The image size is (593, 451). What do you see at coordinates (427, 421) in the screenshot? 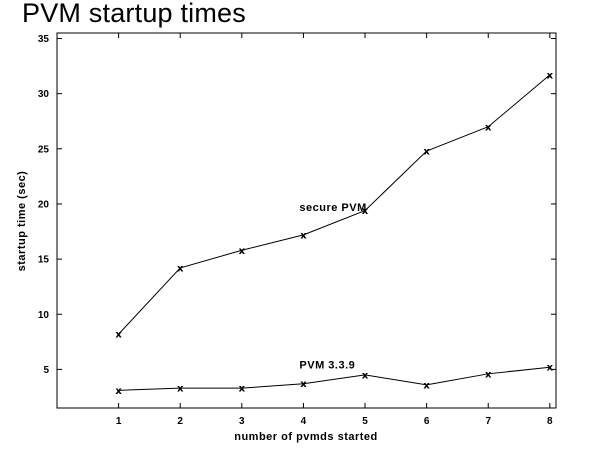
I see `x-tick-label: 6` at bounding box center [427, 421].